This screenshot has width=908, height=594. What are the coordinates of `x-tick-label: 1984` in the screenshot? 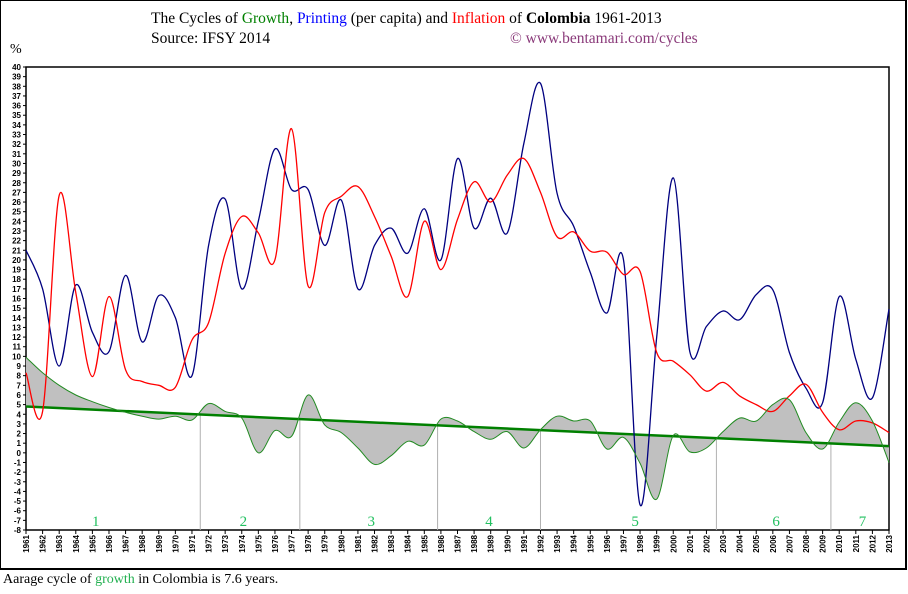 It's located at (408, 543).